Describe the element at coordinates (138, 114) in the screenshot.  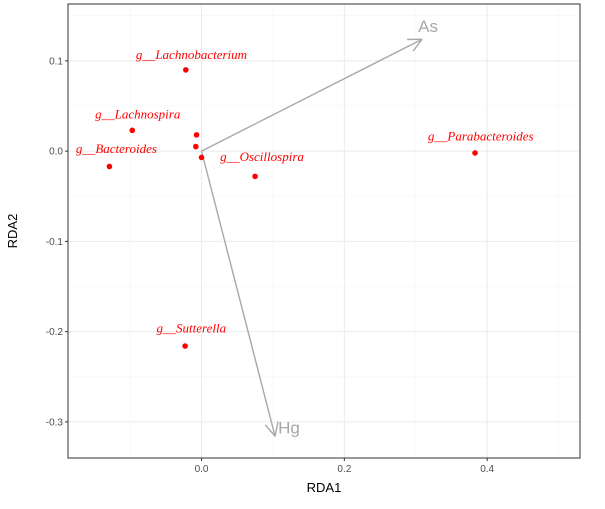
I see `species-label: g__Lachnospira` at that location.